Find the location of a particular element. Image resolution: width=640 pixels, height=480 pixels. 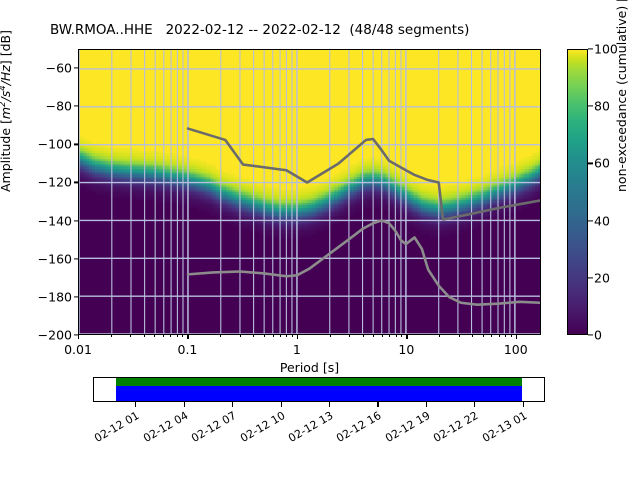

colorbar-label: non-exceedance (cumulative) [%] is located at coordinates (621, 96).